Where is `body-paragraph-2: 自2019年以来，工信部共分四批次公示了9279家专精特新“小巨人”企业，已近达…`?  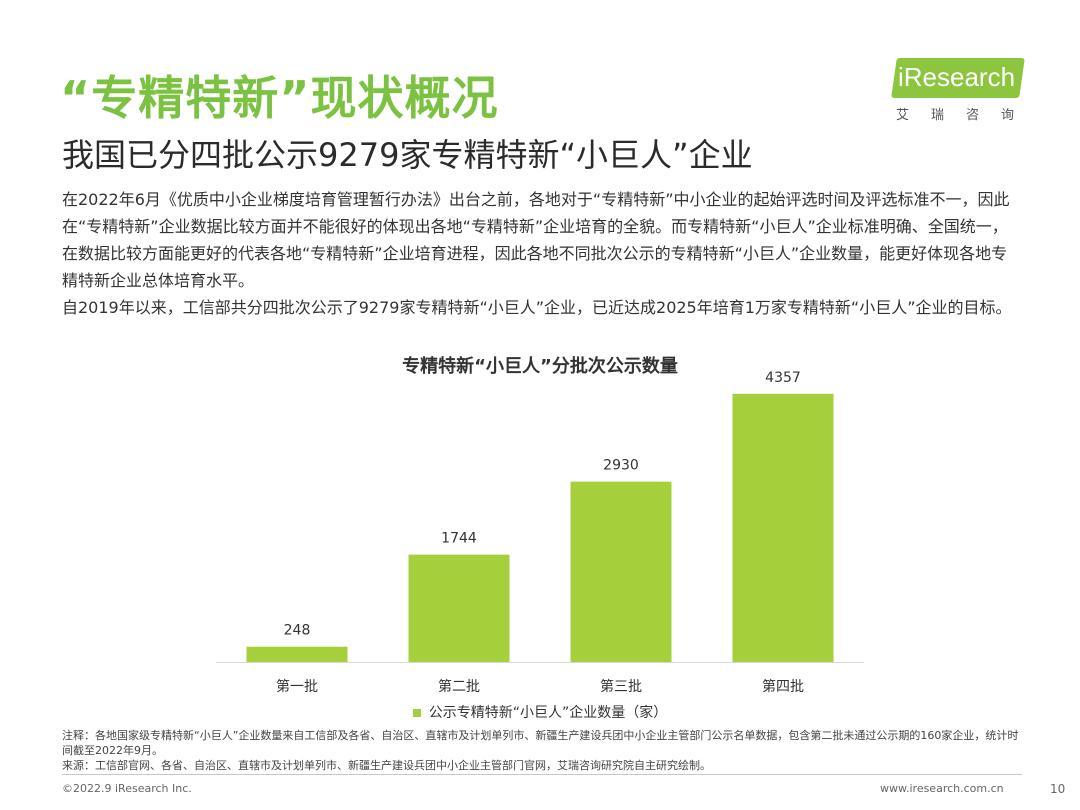
body-paragraph-2: 自2019年以来，工信部共分四批次公示了9279家专精特新“小巨人”企业，已近达… is located at coordinates (537, 307).